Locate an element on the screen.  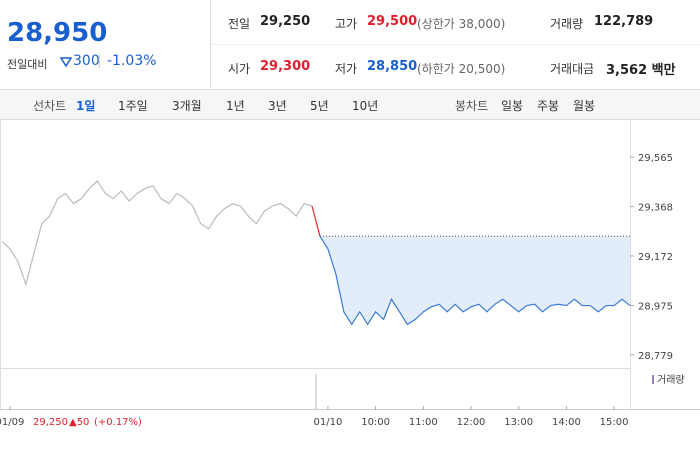
stat-label: 거래대금 is located at coordinates (572, 69).